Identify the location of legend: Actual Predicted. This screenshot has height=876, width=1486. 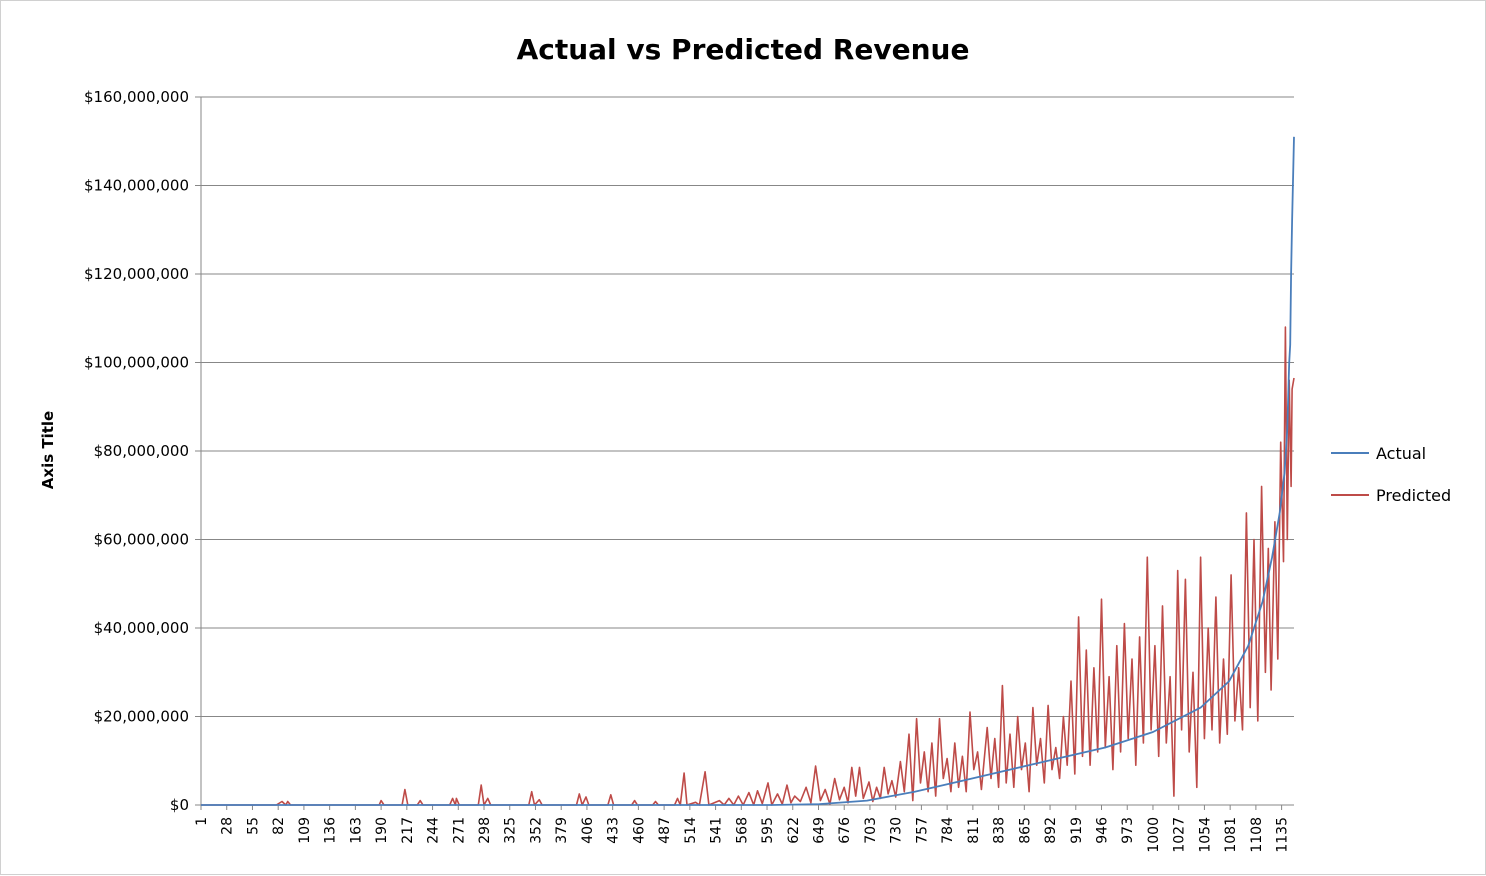
(1391, 474).